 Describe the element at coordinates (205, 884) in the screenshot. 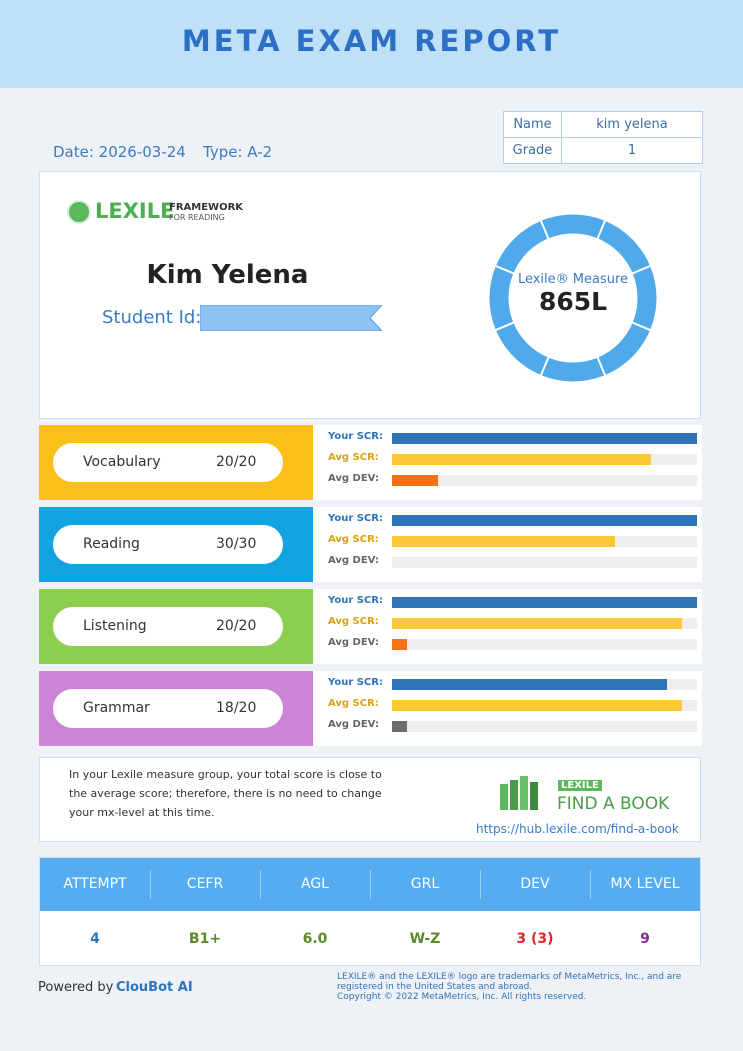

I see `results-header-cell: CEFR` at that location.